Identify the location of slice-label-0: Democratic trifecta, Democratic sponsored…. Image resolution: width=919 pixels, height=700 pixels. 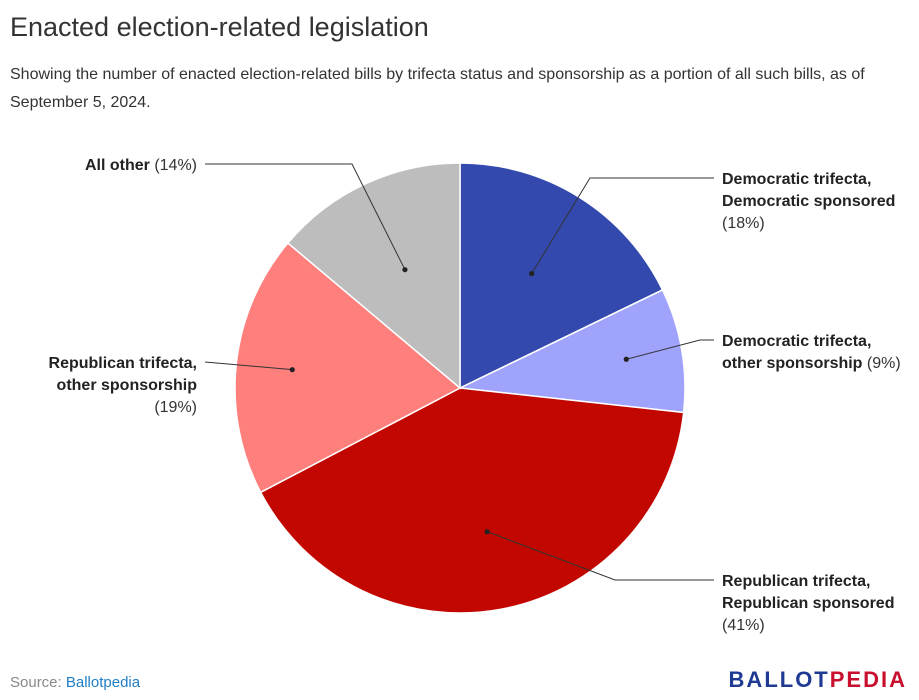
(808, 201).